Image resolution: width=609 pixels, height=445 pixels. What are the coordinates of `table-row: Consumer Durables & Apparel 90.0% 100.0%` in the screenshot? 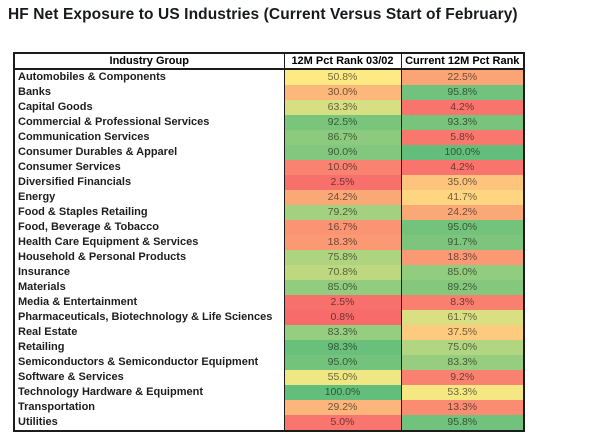 It's located at (269, 152).